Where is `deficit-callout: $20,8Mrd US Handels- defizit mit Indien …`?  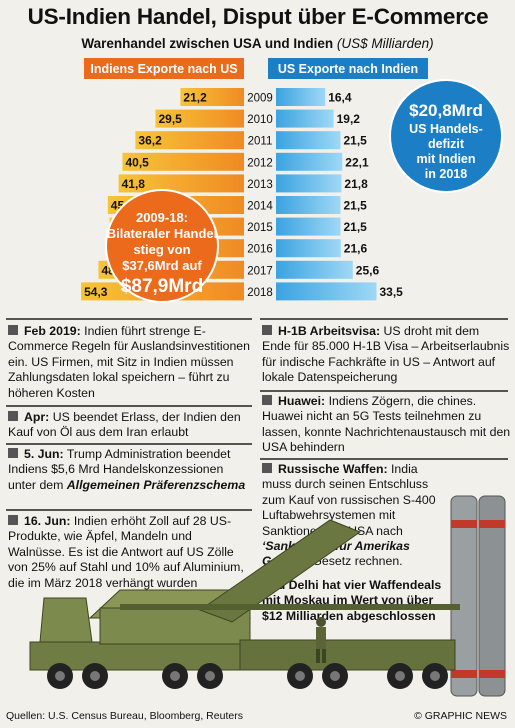 deficit-callout: $20,8Mrd US Handels- defizit mit Indien … is located at coordinates (446, 136).